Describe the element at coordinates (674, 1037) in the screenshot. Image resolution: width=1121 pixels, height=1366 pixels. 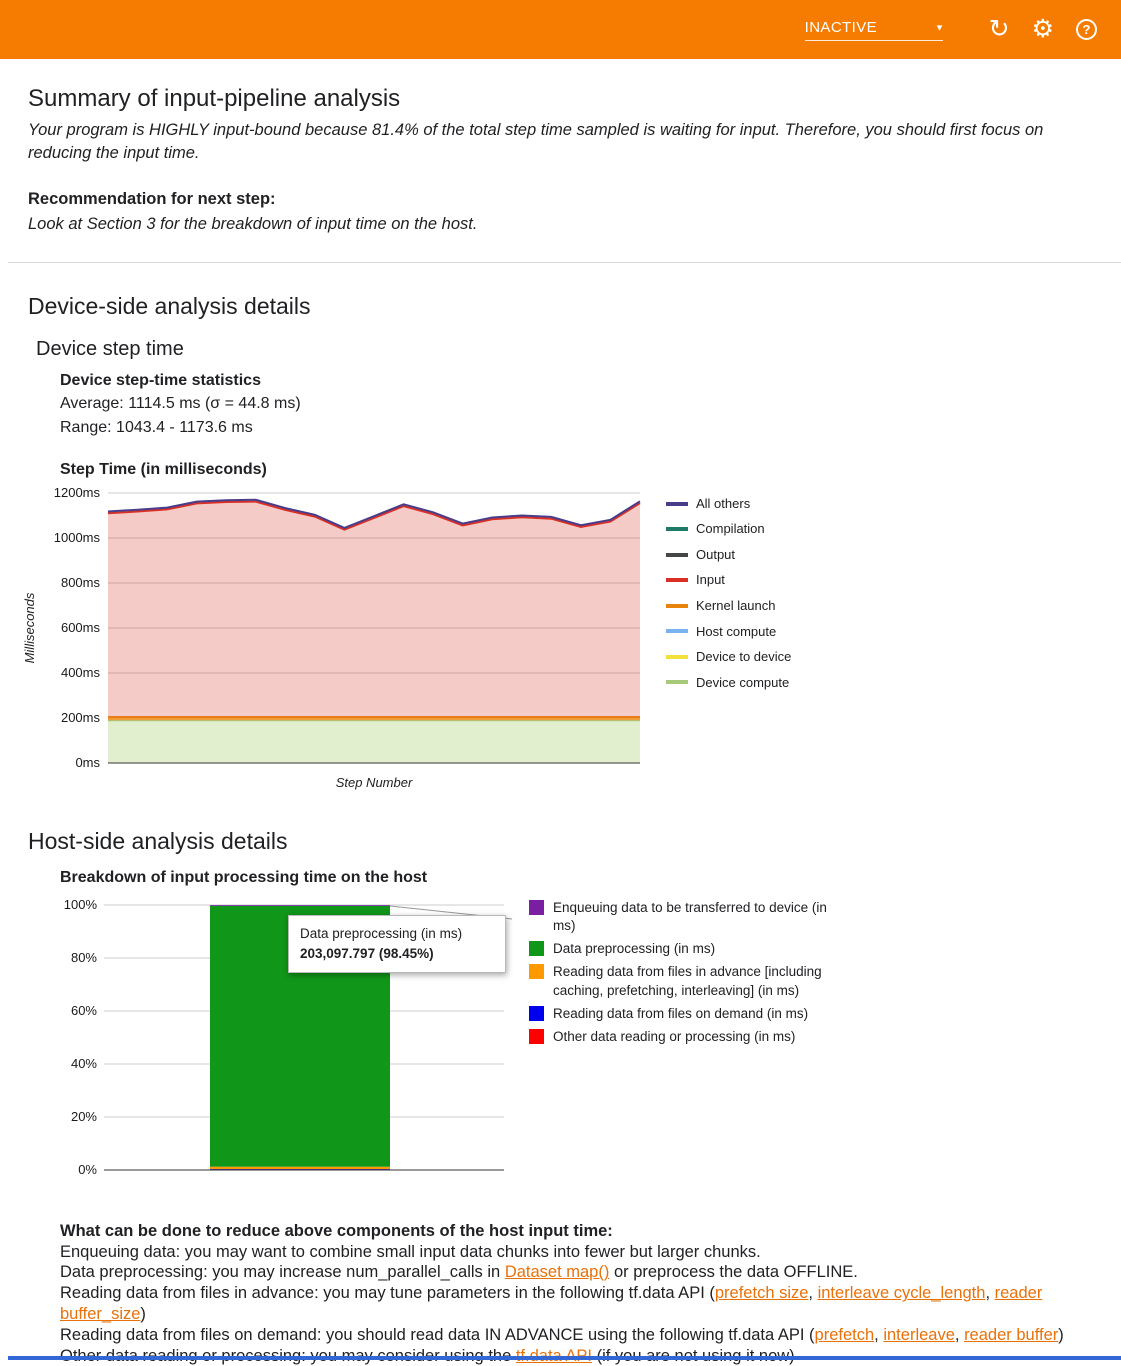
I see `legend-label: Other data reading or processing (in ms)` at that location.